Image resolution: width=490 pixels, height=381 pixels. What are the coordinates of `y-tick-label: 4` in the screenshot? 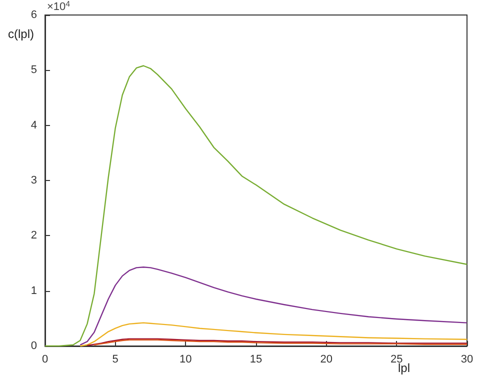 It's located at (33, 125).